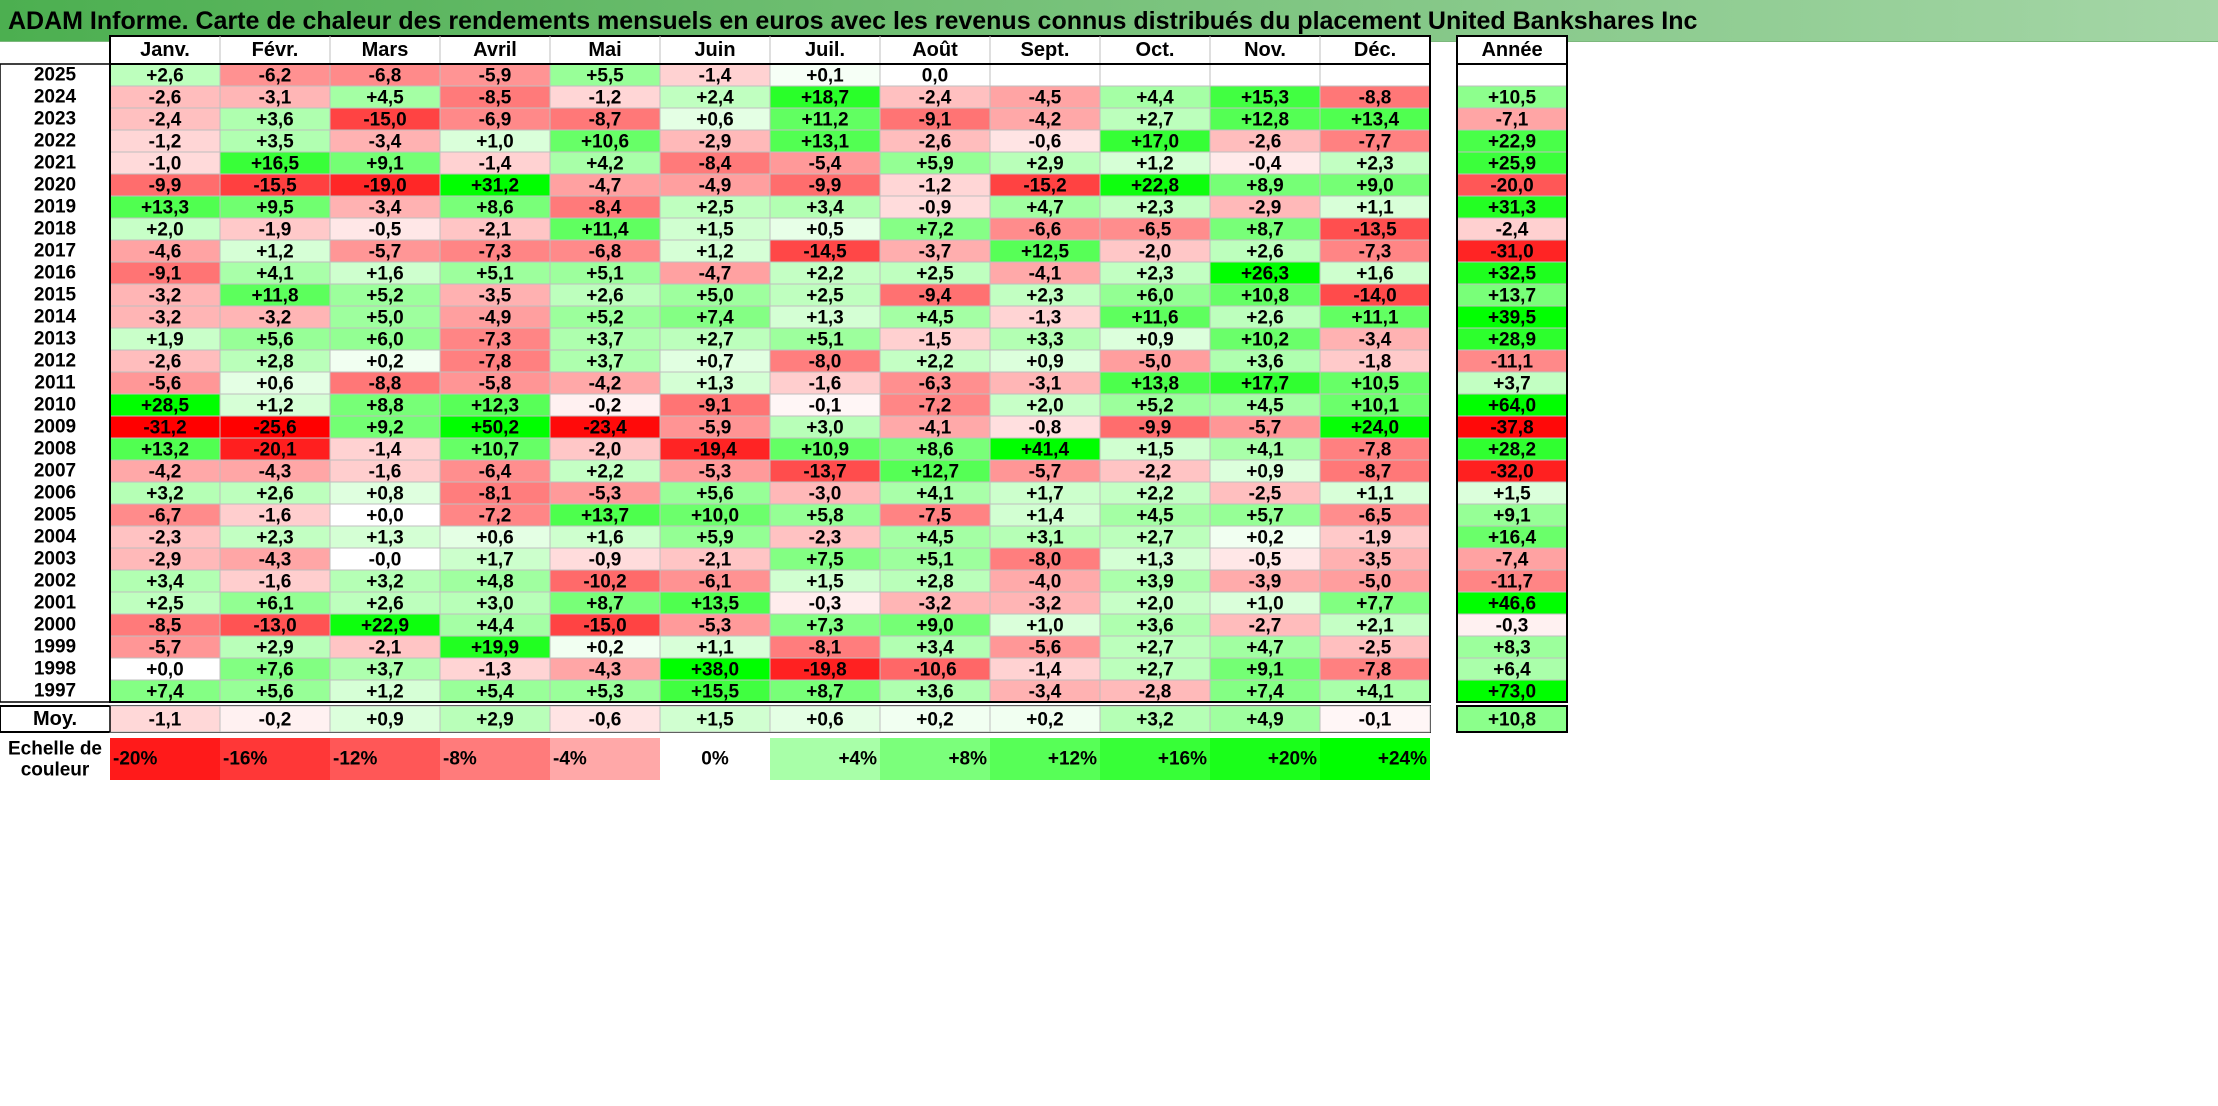 This screenshot has width=2218, height=1106. I want to click on year-label: 2021, so click(55, 163).